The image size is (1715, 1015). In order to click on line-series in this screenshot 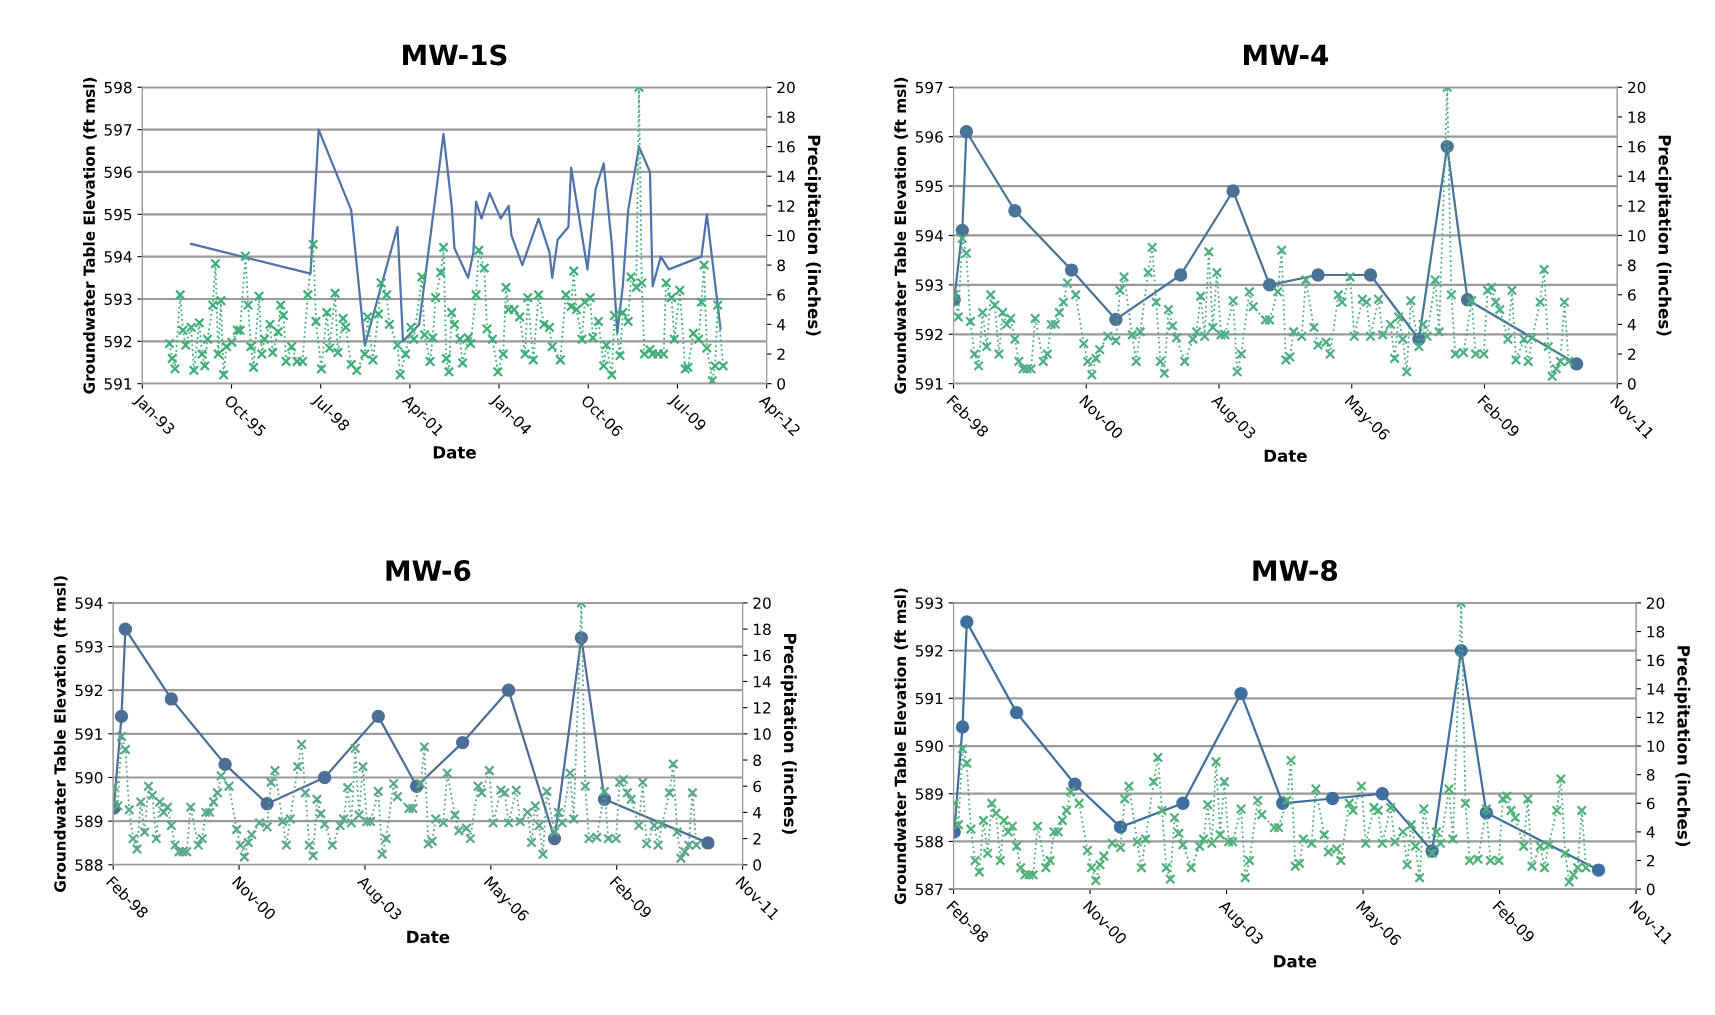, I will do `click(456, 237)`.